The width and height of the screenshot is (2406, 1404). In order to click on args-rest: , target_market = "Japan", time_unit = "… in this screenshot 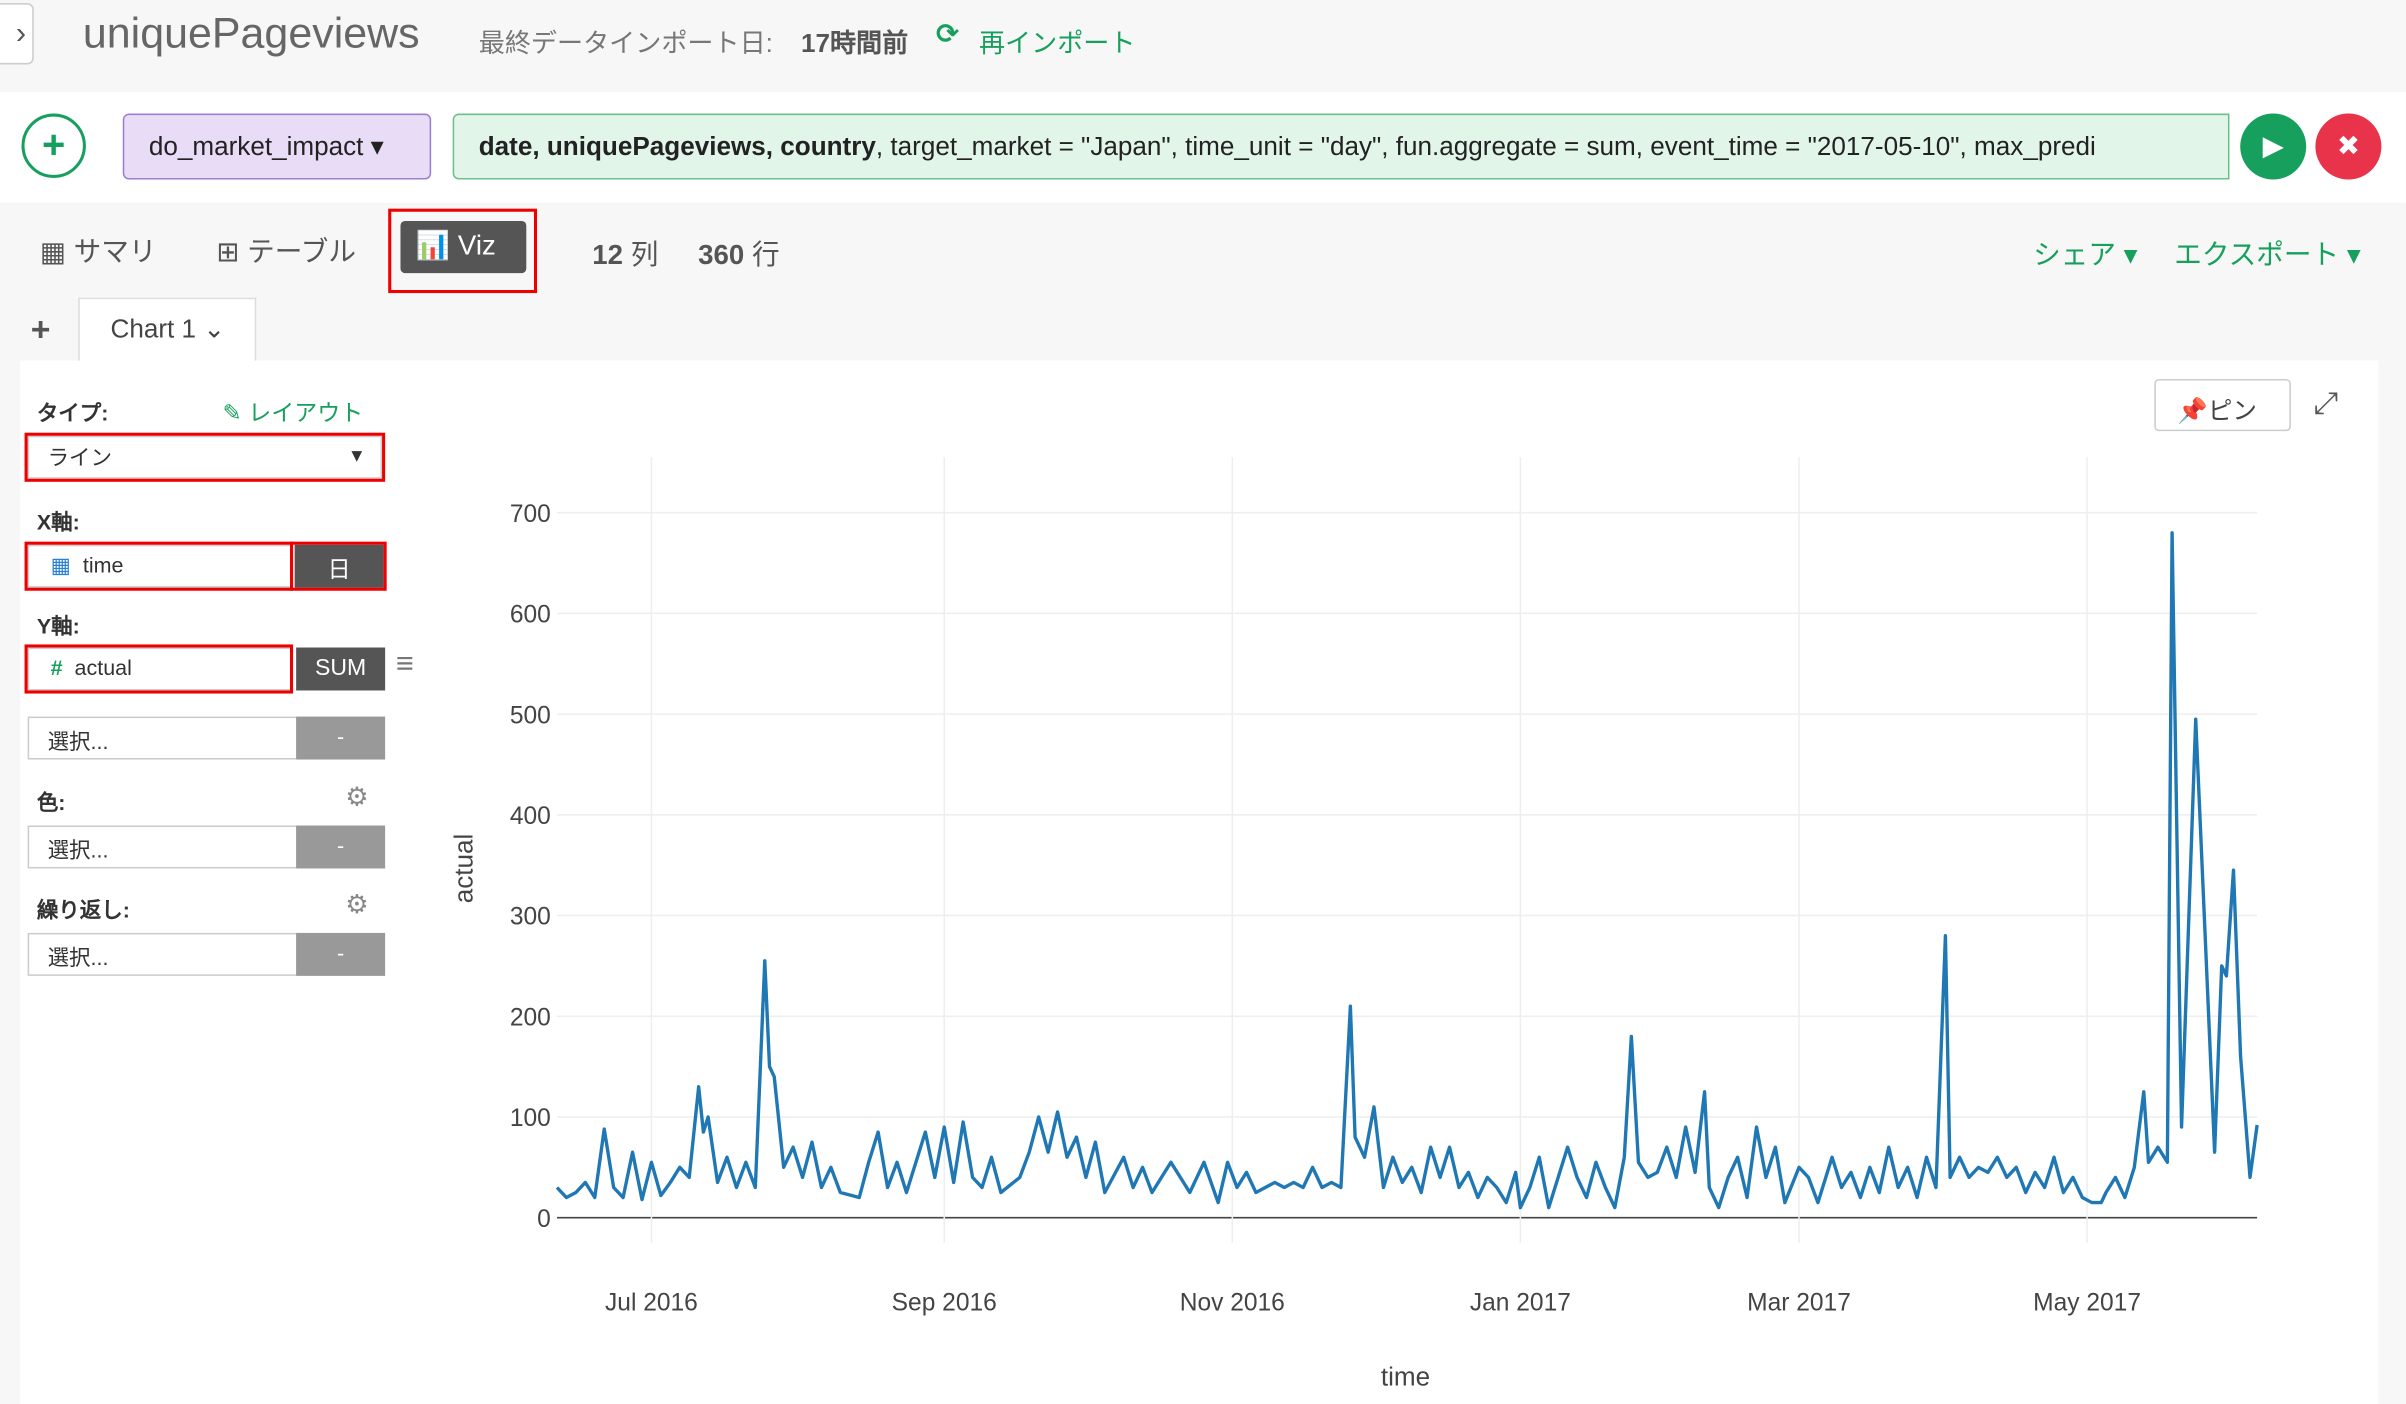, I will do `click(1485, 146)`.